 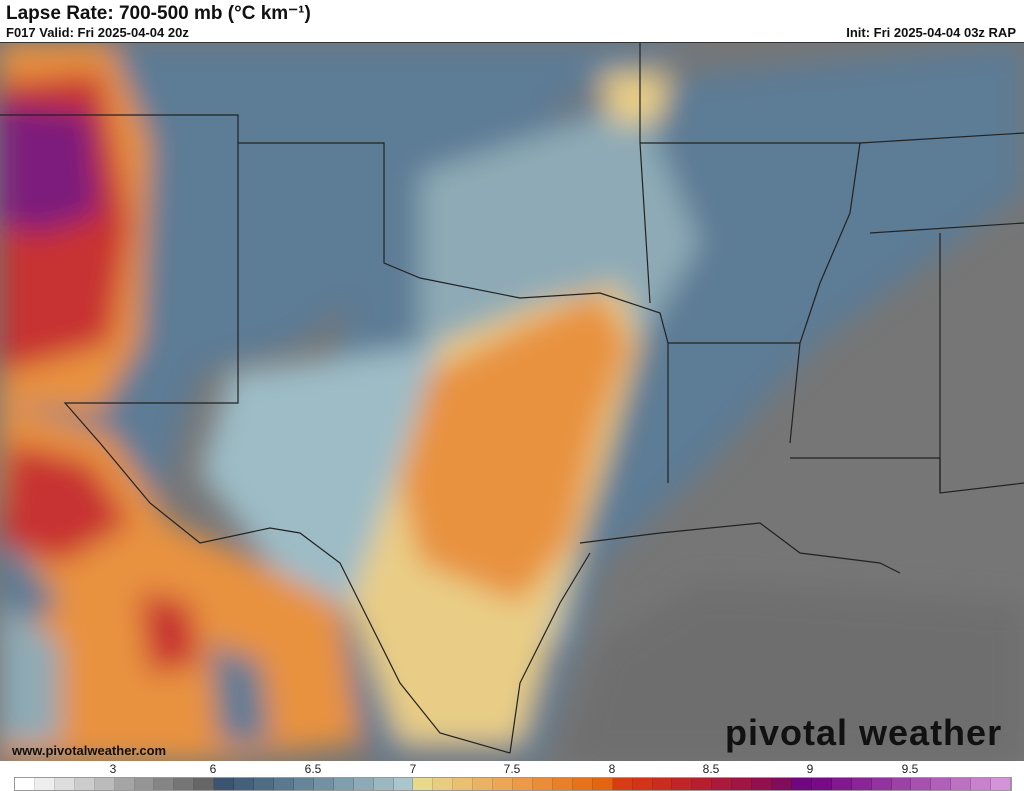 I want to click on valid-time: F017 Valid: Fri 2025-04-04 20z, so click(x=97, y=32).